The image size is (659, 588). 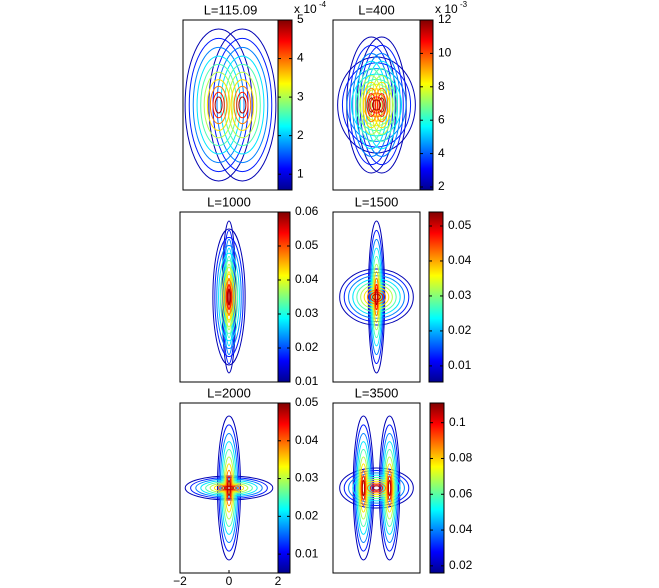 What do you see at coordinates (441, 119) in the screenshot?
I see `colorbar-tick-label: 6` at bounding box center [441, 119].